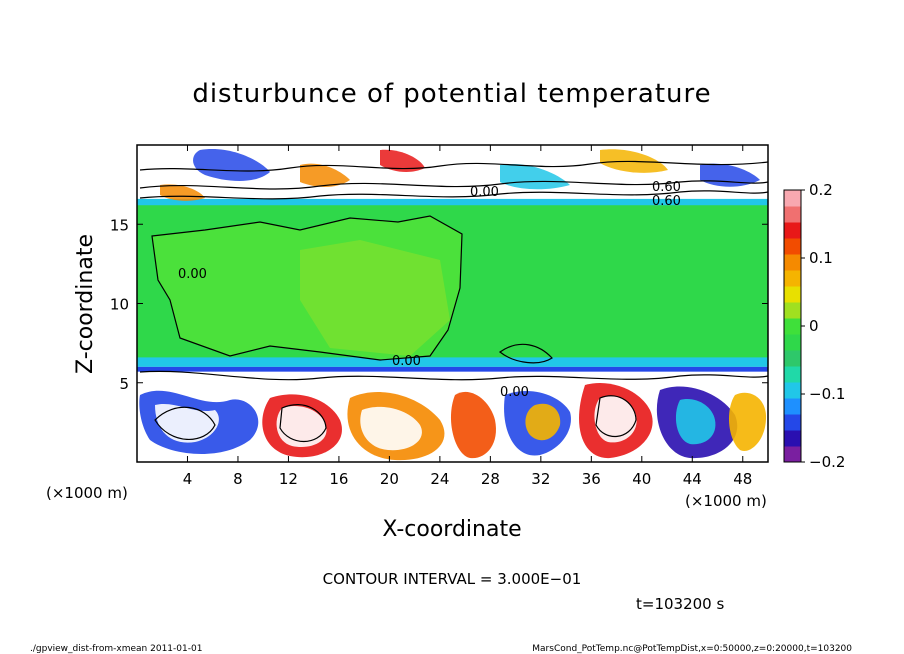 The height and width of the screenshot is (654, 904). What do you see at coordinates (238, 479) in the screenshot?
I see `x-tick-label: 8` at bounding box center [238, 479].